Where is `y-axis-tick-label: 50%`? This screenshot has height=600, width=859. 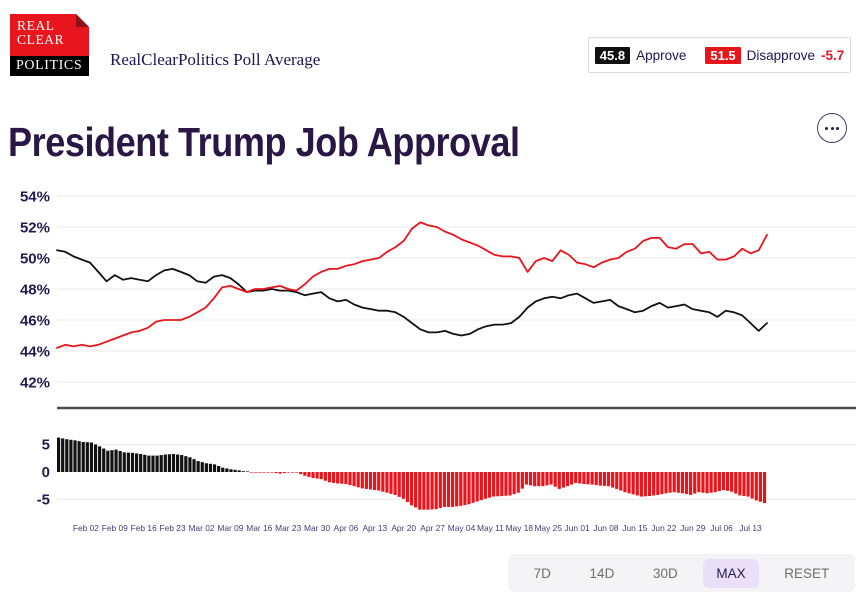
y-axis-tick-label: 50% is located at coordinates (35, 259).